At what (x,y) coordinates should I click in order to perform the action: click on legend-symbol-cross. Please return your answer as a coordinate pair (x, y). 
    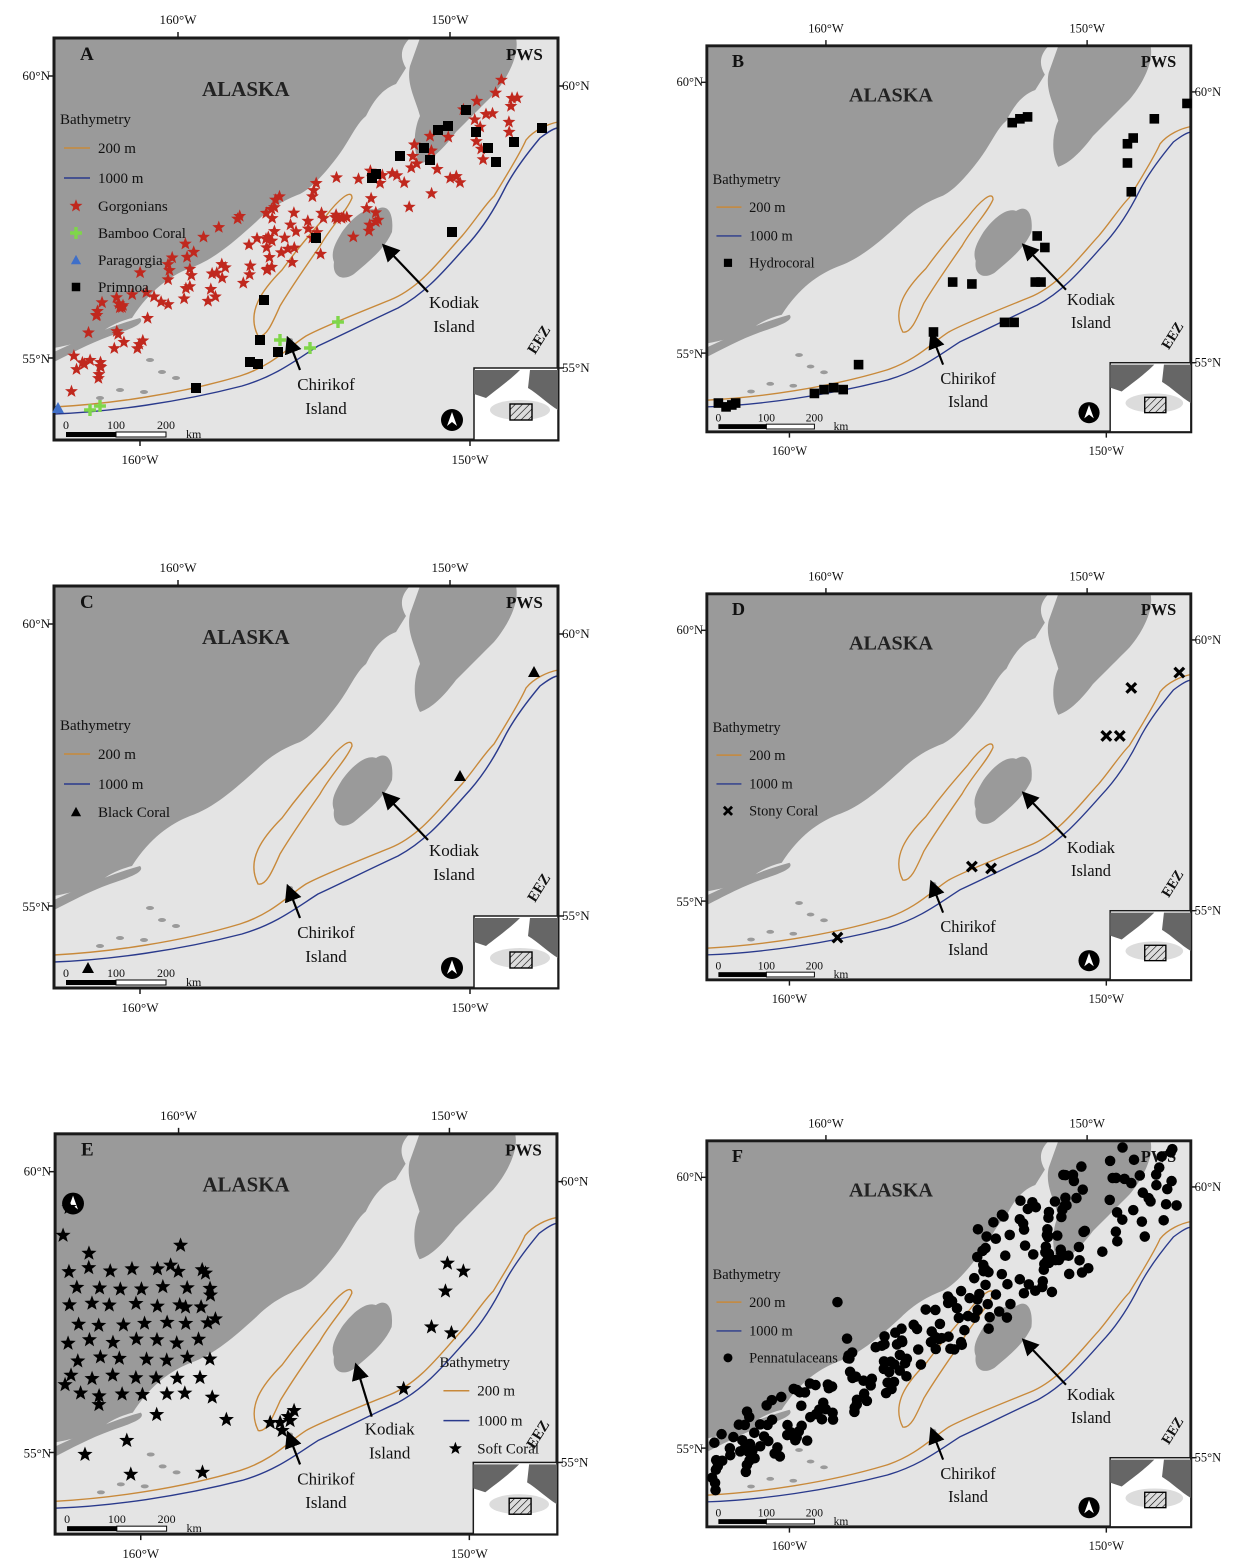
    Looking at the image, I should click on (728, 810).